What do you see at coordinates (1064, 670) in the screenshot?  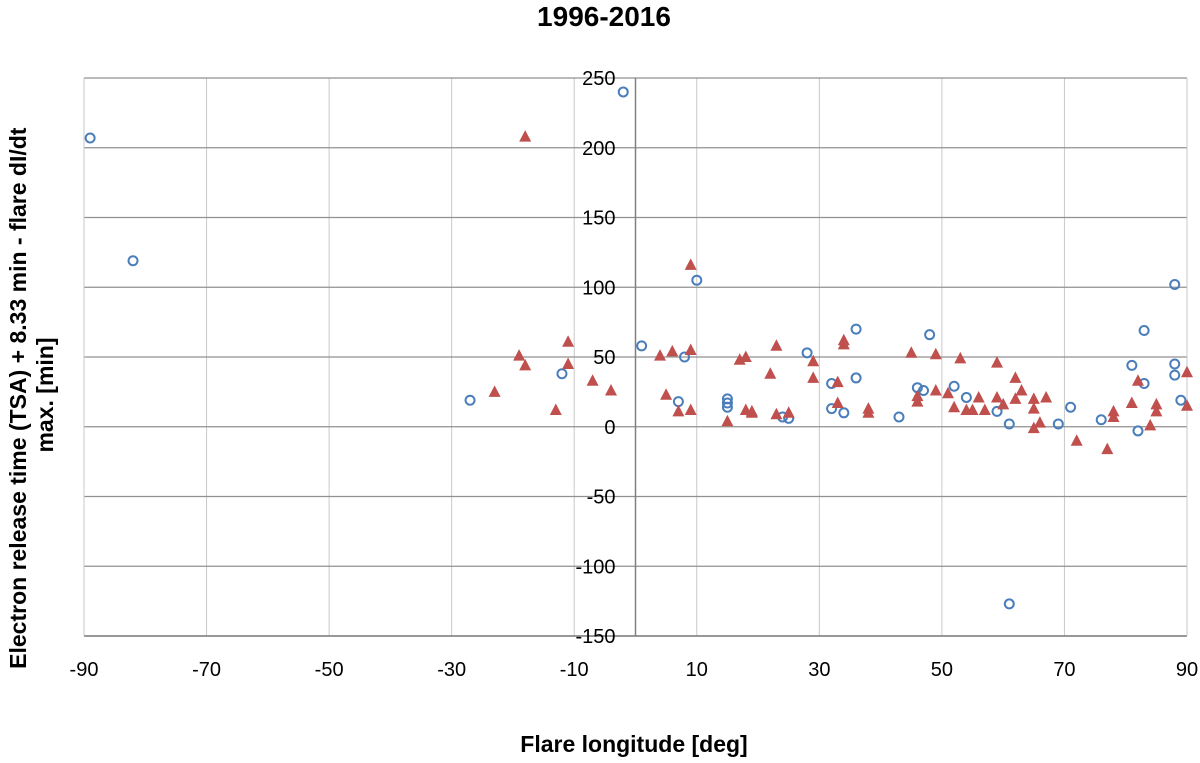 I see `x-tick-label-8: 70` at bounding box center [1064, 670].